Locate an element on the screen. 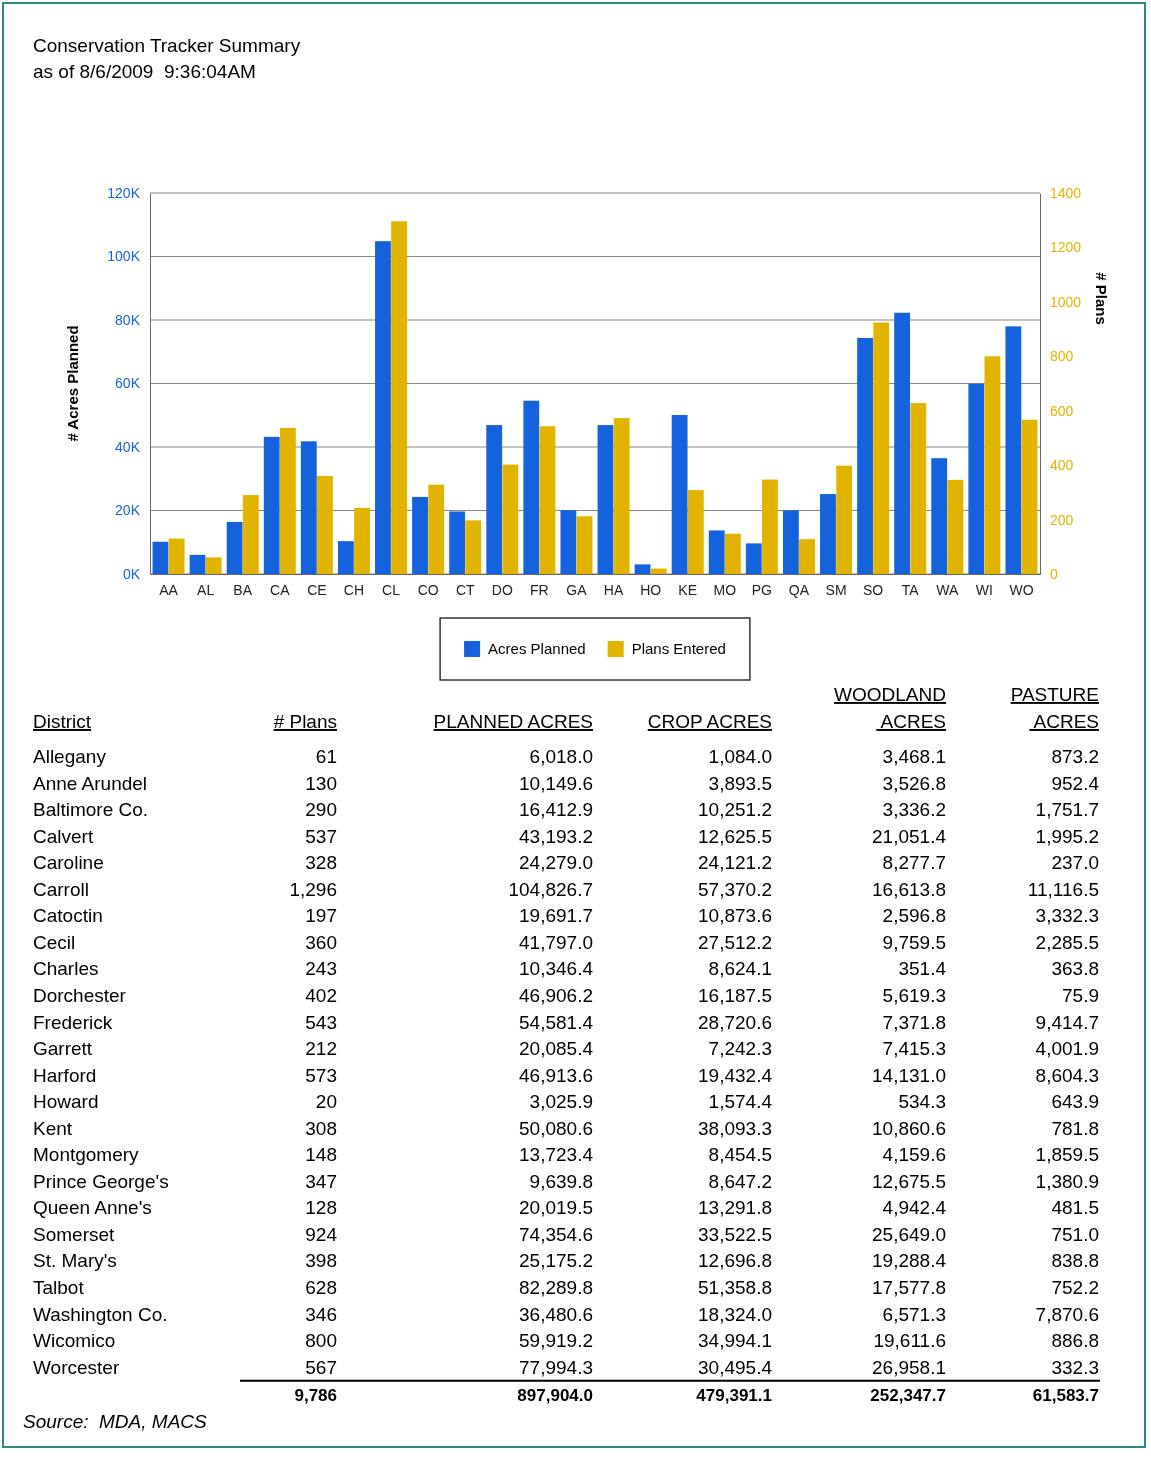  category-label: Wicomico is located at coordinates (74, 1341).